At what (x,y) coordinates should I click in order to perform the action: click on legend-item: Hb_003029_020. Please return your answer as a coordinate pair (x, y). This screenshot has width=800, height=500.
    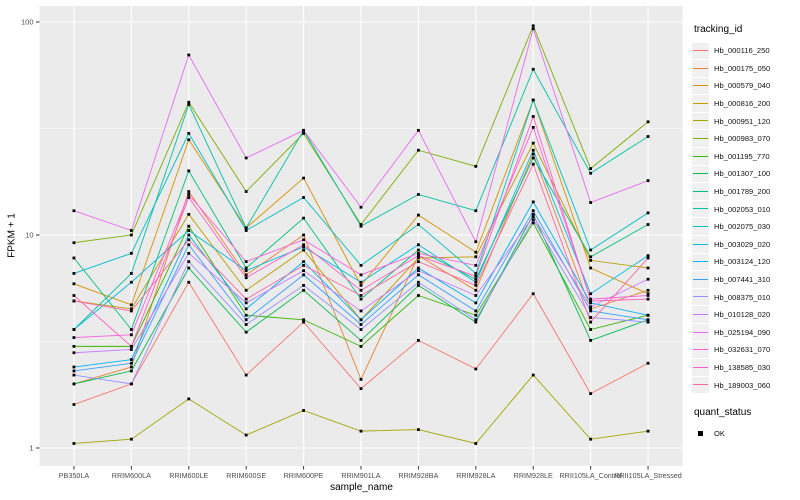
    Looking at the image, I should click on (746, 245).